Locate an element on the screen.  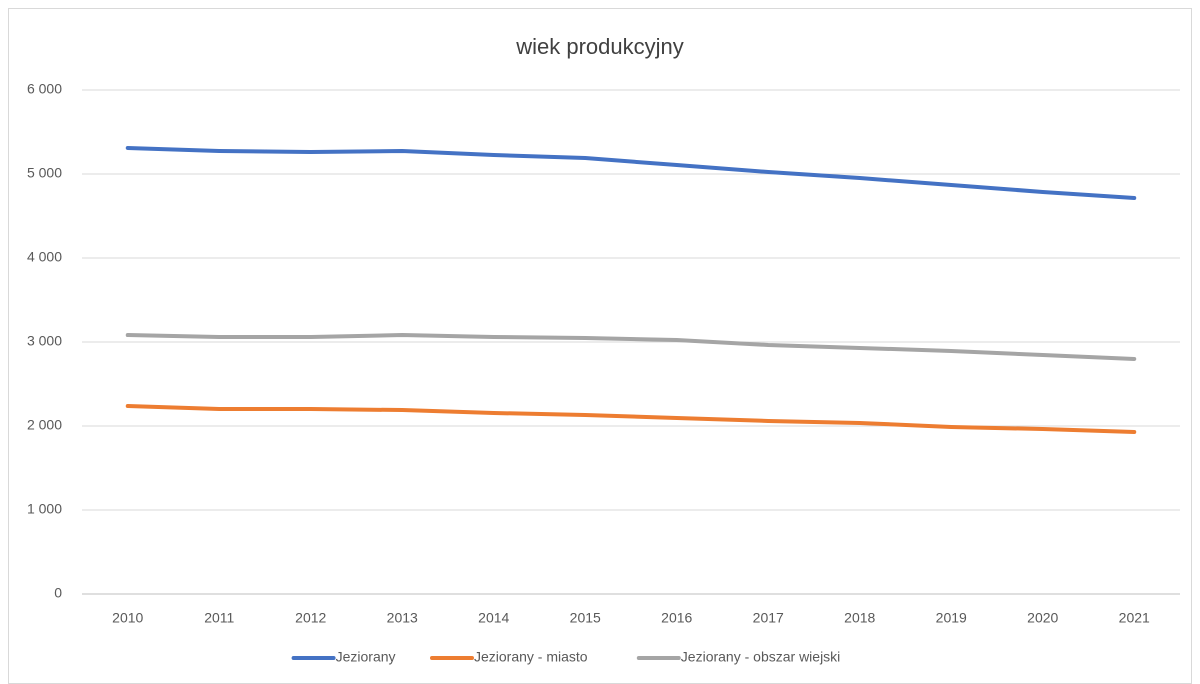
y-tick-label: 6 000 is located at coordinates (44, 89).